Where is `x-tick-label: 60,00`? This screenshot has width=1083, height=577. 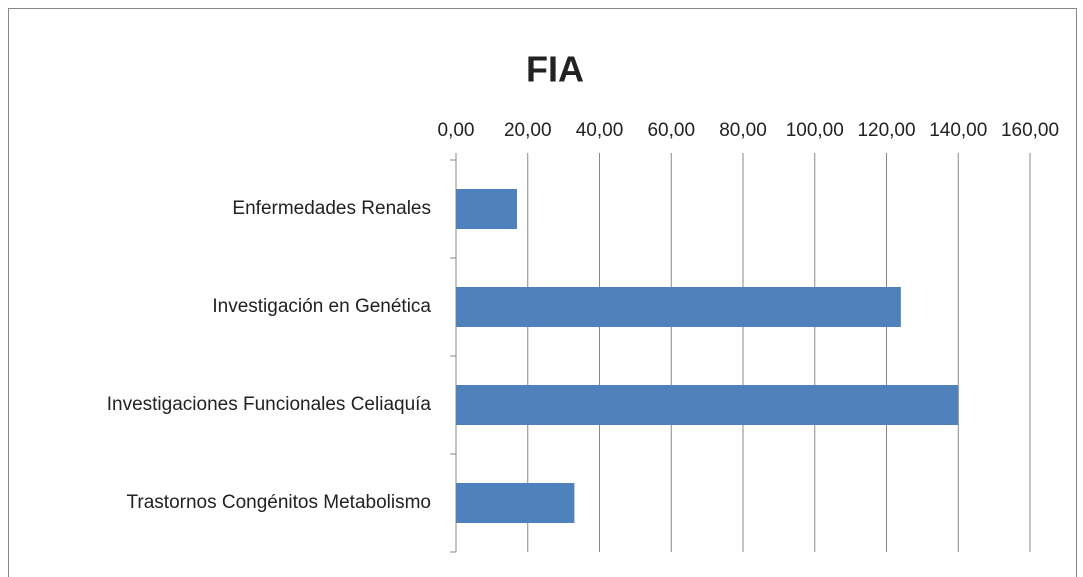
x-tick-label: 60,00 is located at coordinates (671, 130).